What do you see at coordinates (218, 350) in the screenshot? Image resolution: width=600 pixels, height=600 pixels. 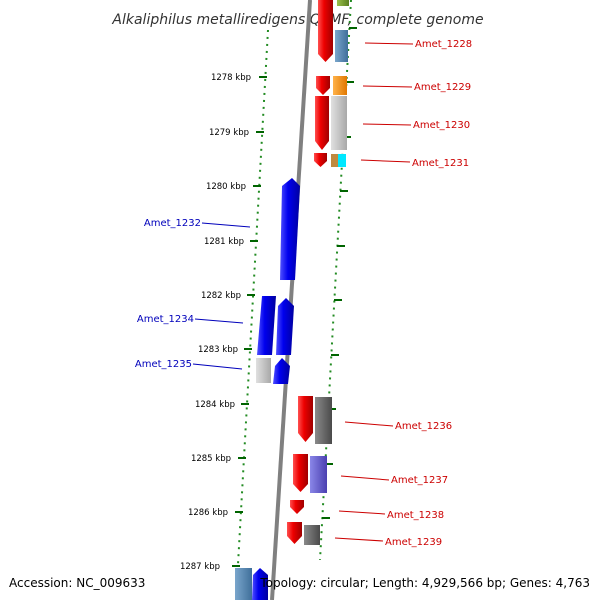 I see `tick-label-1283: 1283 kbp` at bounding box center [218, 350].